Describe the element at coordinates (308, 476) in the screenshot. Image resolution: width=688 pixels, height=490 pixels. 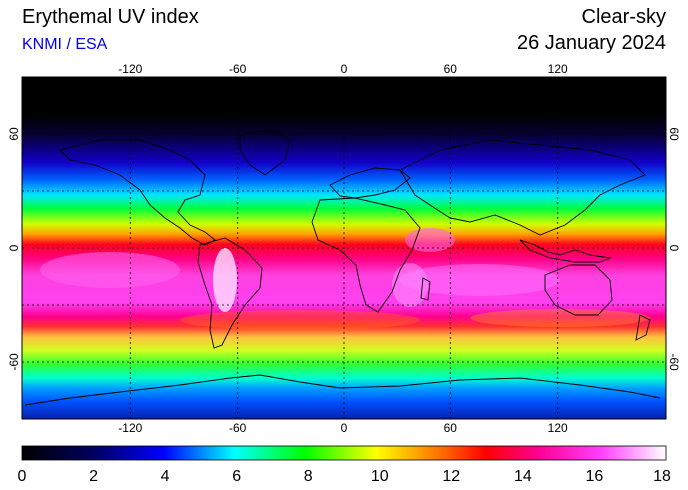
I see `colorbar-tick-label: 8` at that location.